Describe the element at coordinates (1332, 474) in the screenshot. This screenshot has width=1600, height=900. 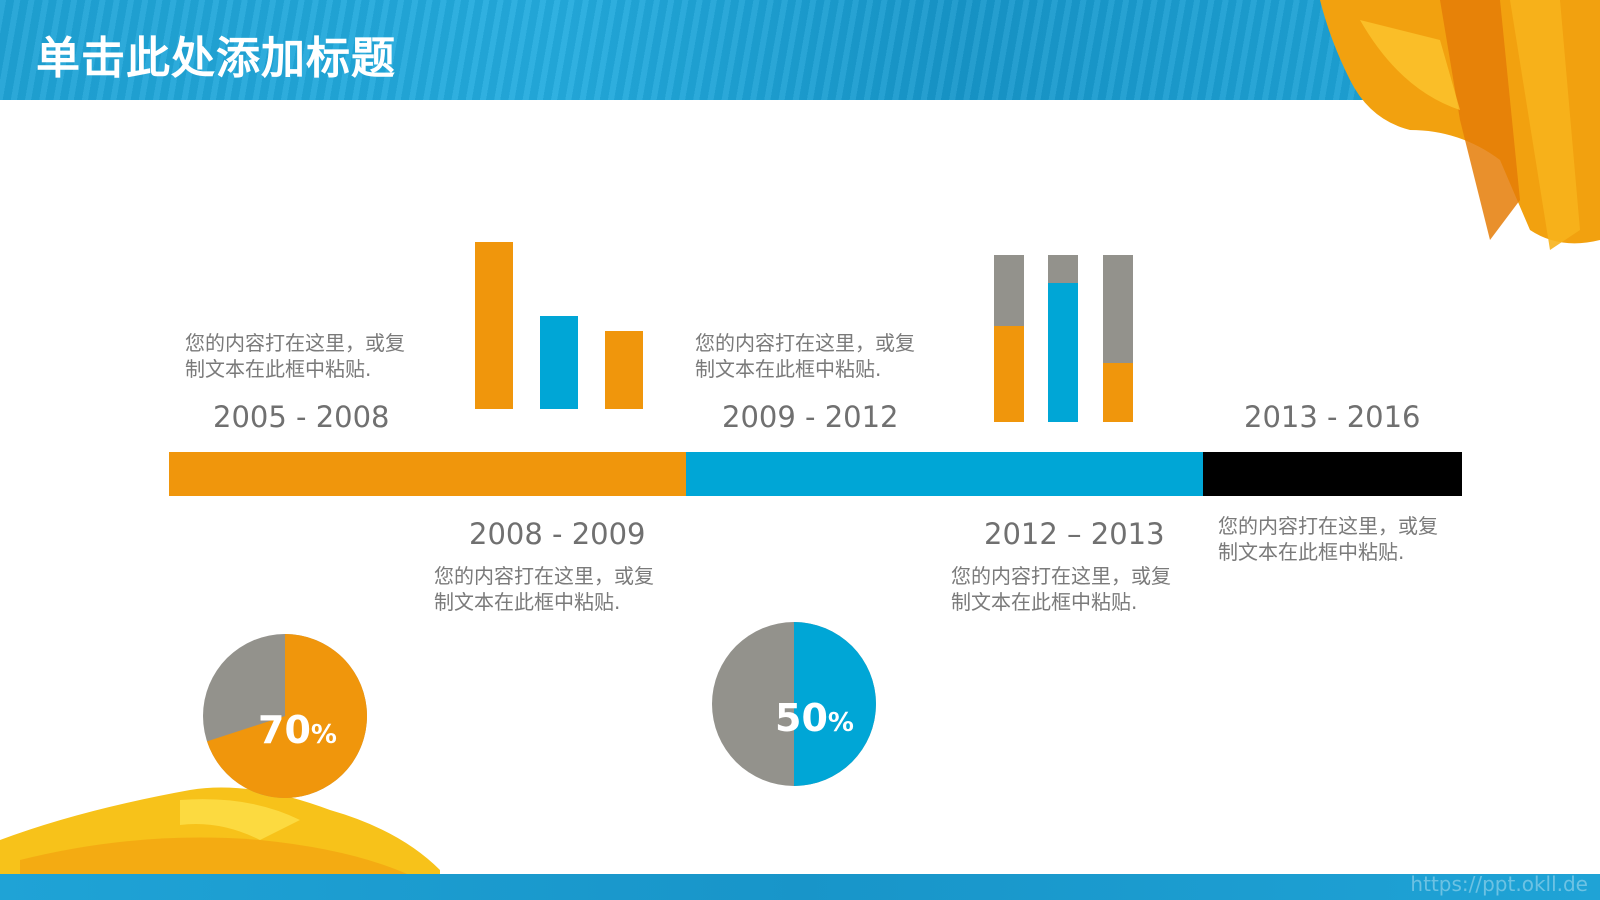
I see `timeline-segment-black` at that location.